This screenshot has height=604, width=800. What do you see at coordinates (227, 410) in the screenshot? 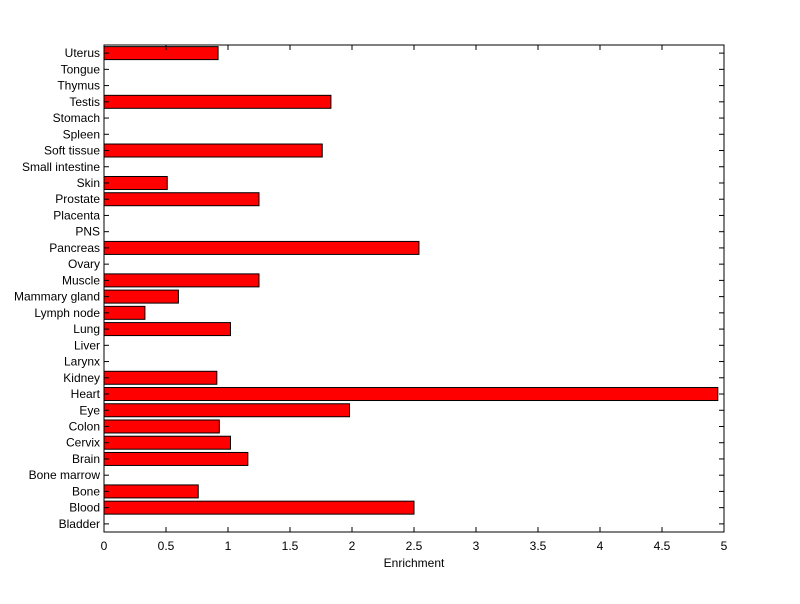
I see `bar-eye` at bounding box center [227, 410].